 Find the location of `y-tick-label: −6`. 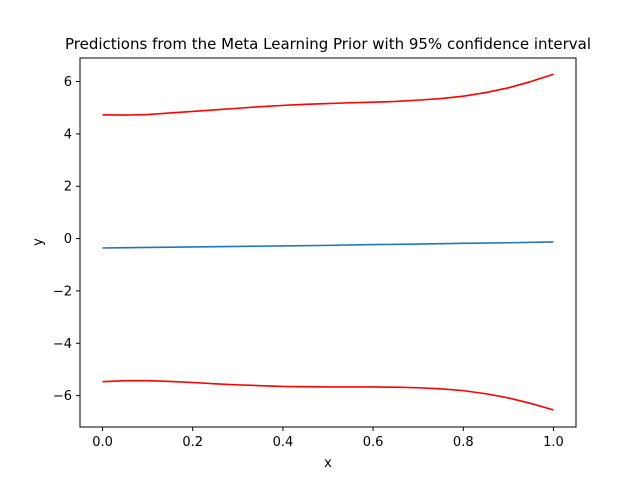

y-tick-label: −6 is located at coordinates (62, 396).